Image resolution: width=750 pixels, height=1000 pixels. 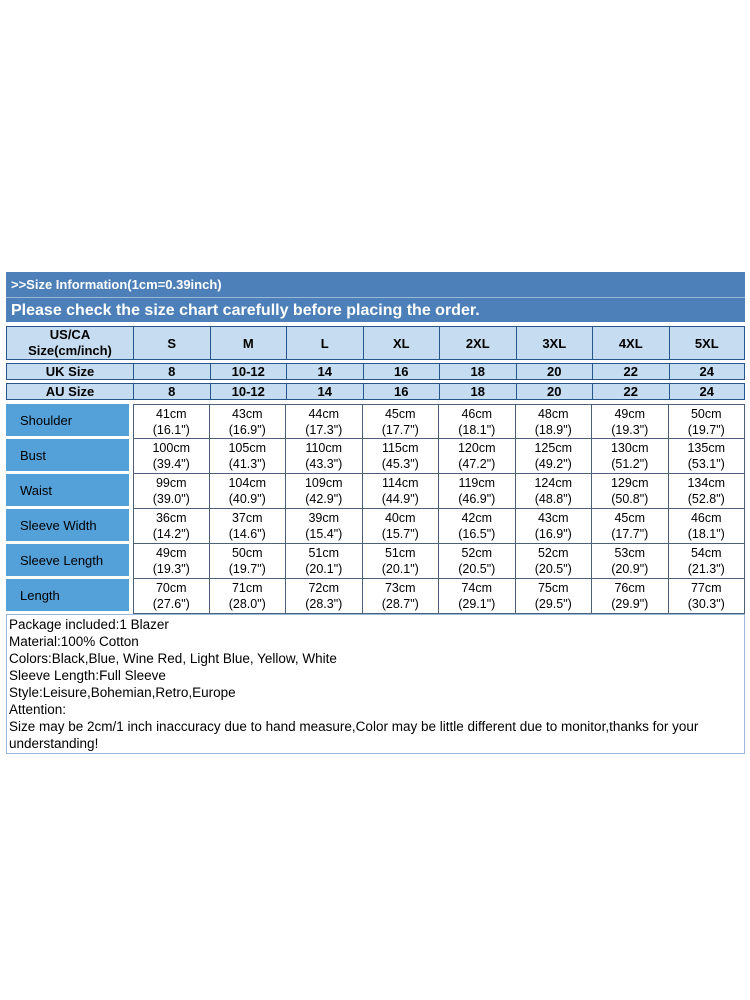 I want to click on uk-size-value: 8, so click(x=171, y=371).